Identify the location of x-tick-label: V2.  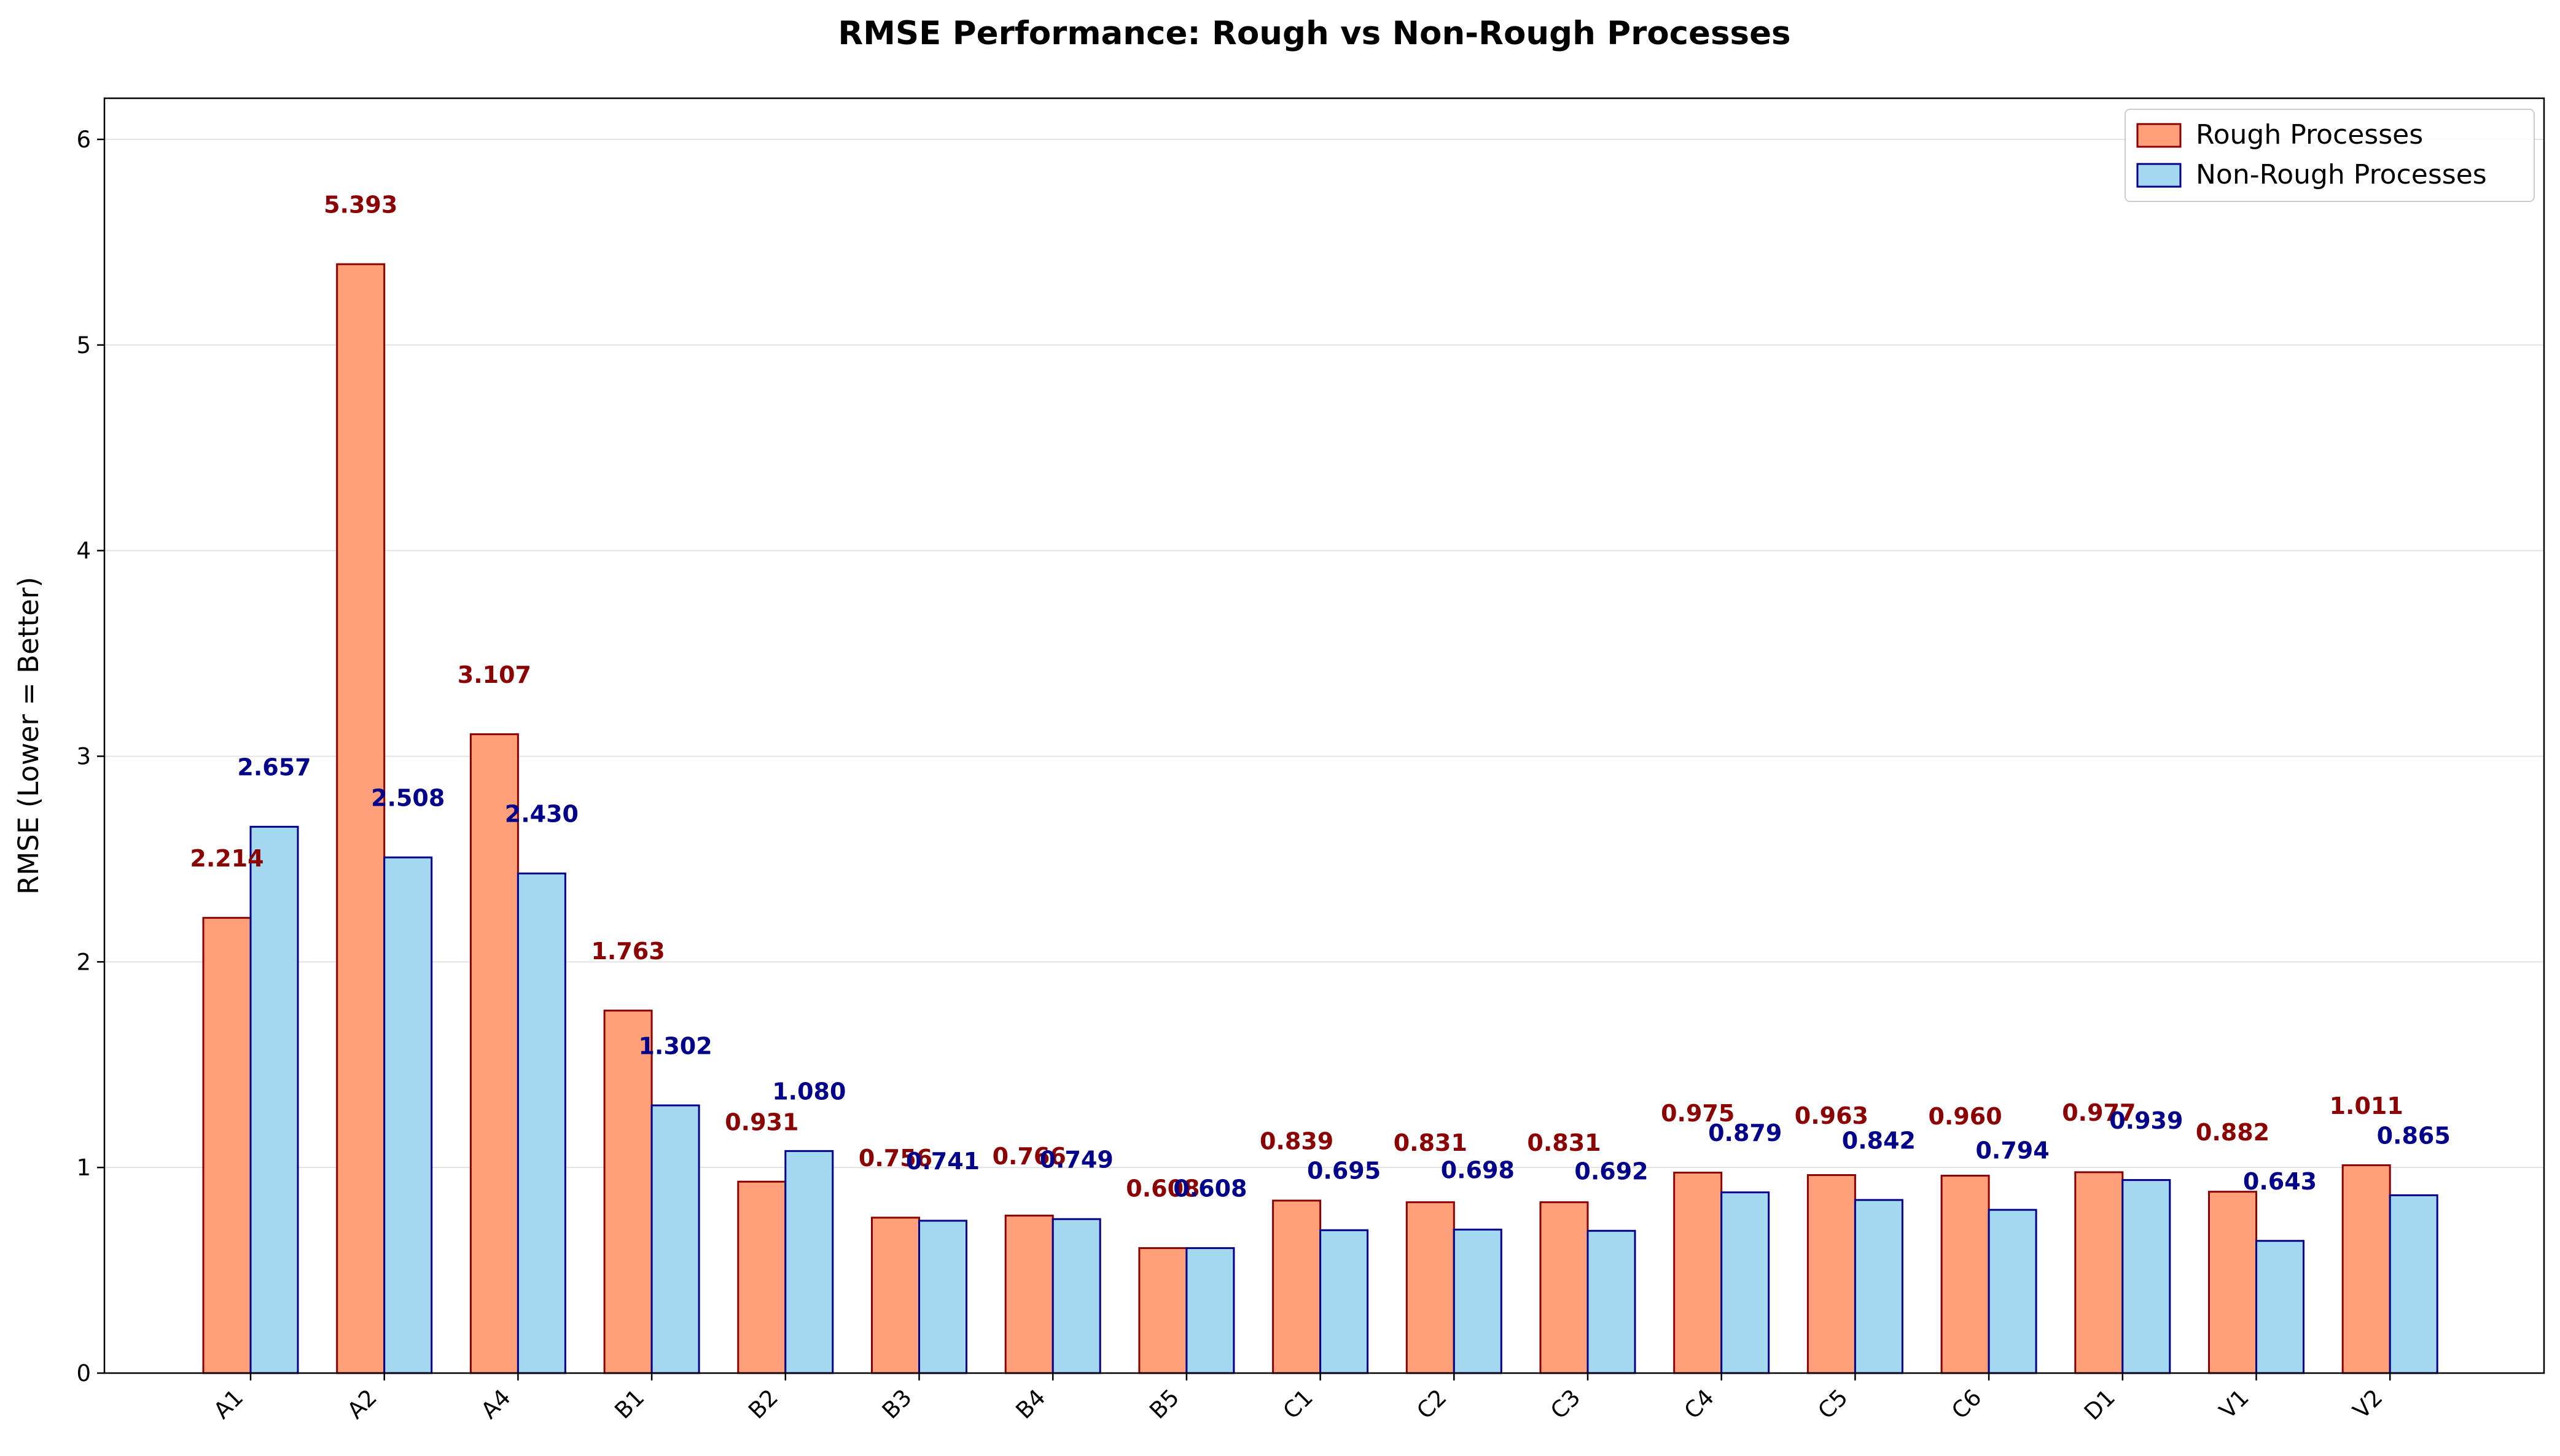
(2368, 1404).